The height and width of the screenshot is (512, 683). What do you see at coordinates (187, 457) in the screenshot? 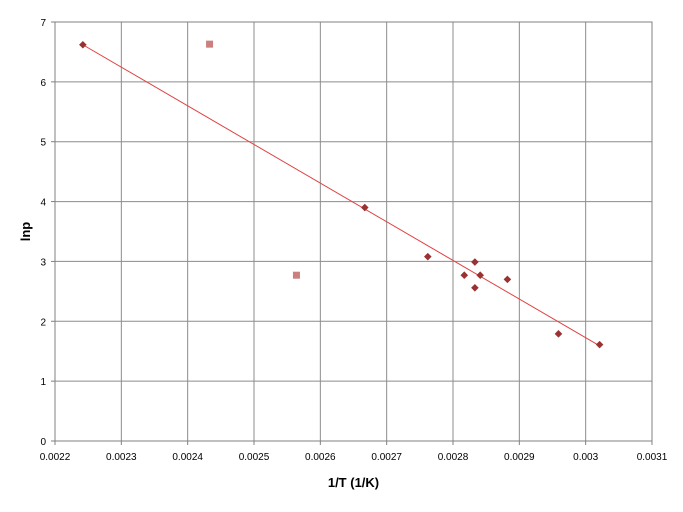
I see `x-tick-label: 0.0024` at bounding box center [187, 457].